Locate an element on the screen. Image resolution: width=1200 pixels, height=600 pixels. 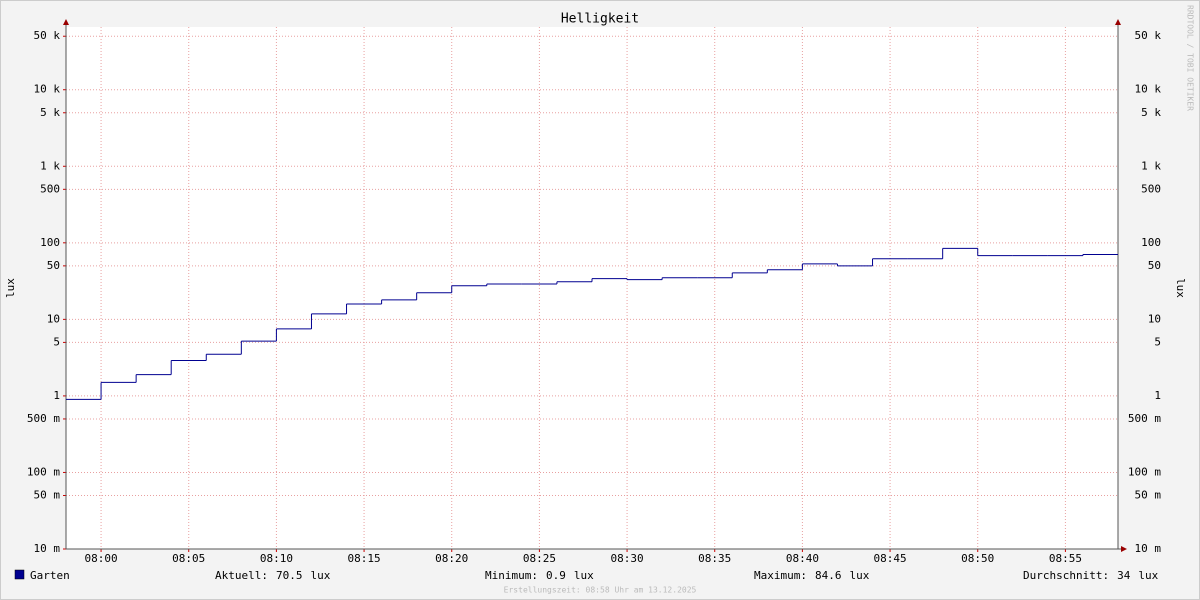
stat-value: 70.5 is located at coordinates (289, 575).